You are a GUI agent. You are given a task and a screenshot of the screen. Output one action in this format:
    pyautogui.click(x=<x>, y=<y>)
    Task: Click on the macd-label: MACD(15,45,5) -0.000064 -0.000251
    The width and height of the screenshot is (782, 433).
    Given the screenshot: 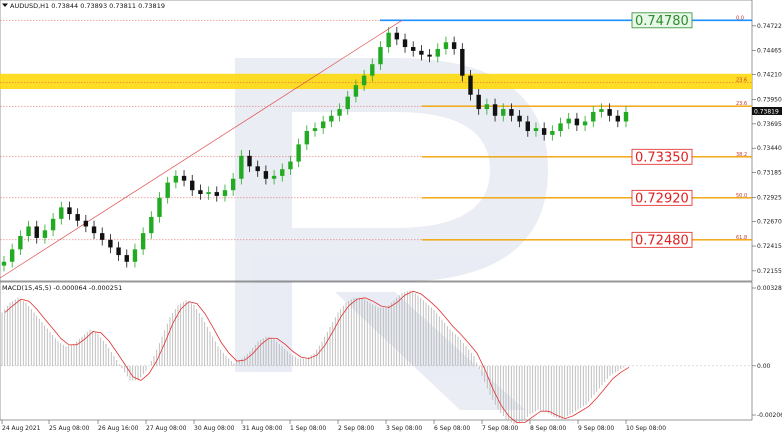 What is the action you would take?
    pyautogui.click(x=62, y=288)
    